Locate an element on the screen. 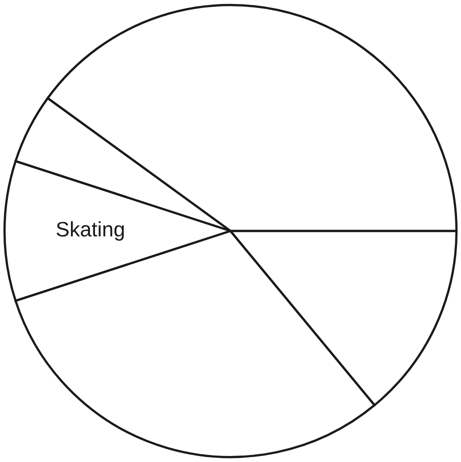 The height and width of the screenshot is (462, 461). slice-label: Skating is located at coordinates (90, 231).